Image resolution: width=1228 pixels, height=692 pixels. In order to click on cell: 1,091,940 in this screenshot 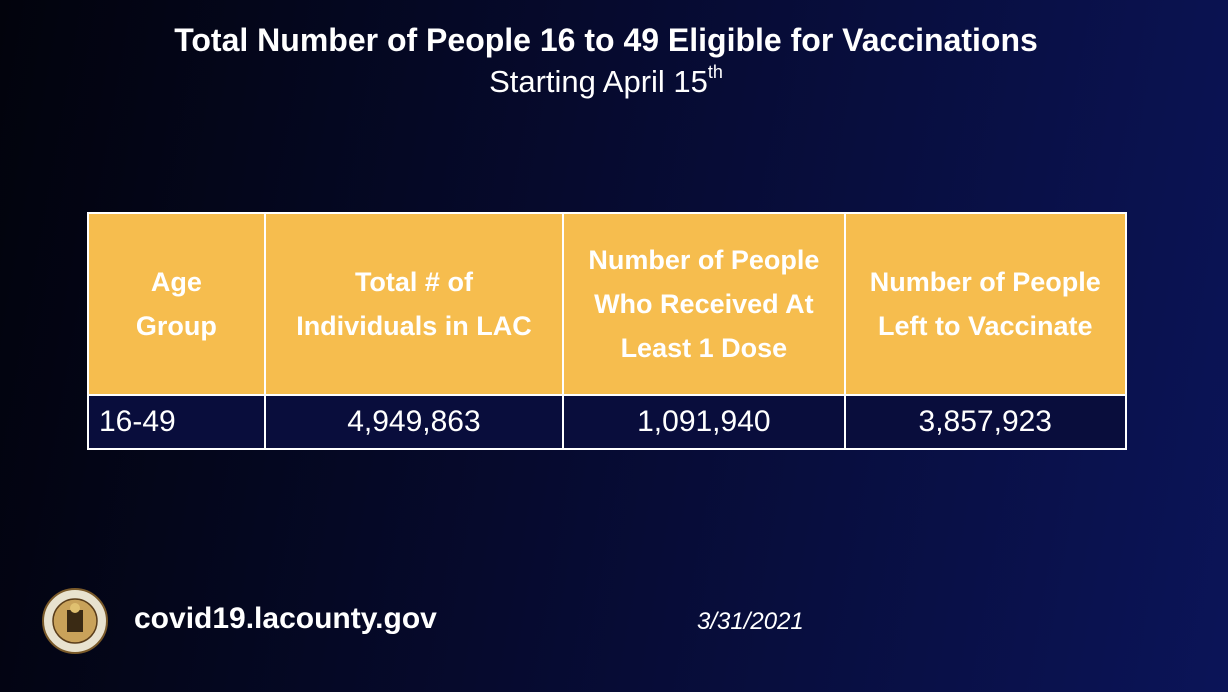, I will do `click(704, 422)`.